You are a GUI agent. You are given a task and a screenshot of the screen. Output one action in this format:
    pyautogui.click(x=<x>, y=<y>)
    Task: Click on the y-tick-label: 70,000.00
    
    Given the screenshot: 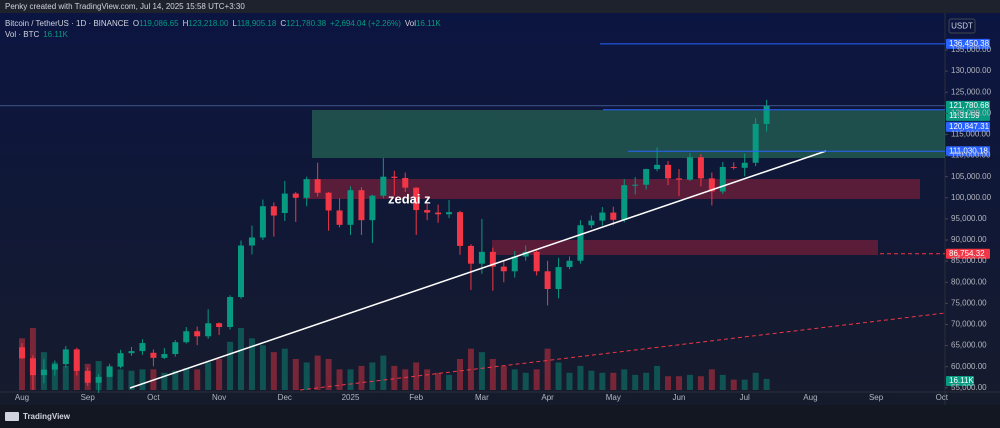 What is the action you would take?
    pyautogui.click(x=969, y=324)
    